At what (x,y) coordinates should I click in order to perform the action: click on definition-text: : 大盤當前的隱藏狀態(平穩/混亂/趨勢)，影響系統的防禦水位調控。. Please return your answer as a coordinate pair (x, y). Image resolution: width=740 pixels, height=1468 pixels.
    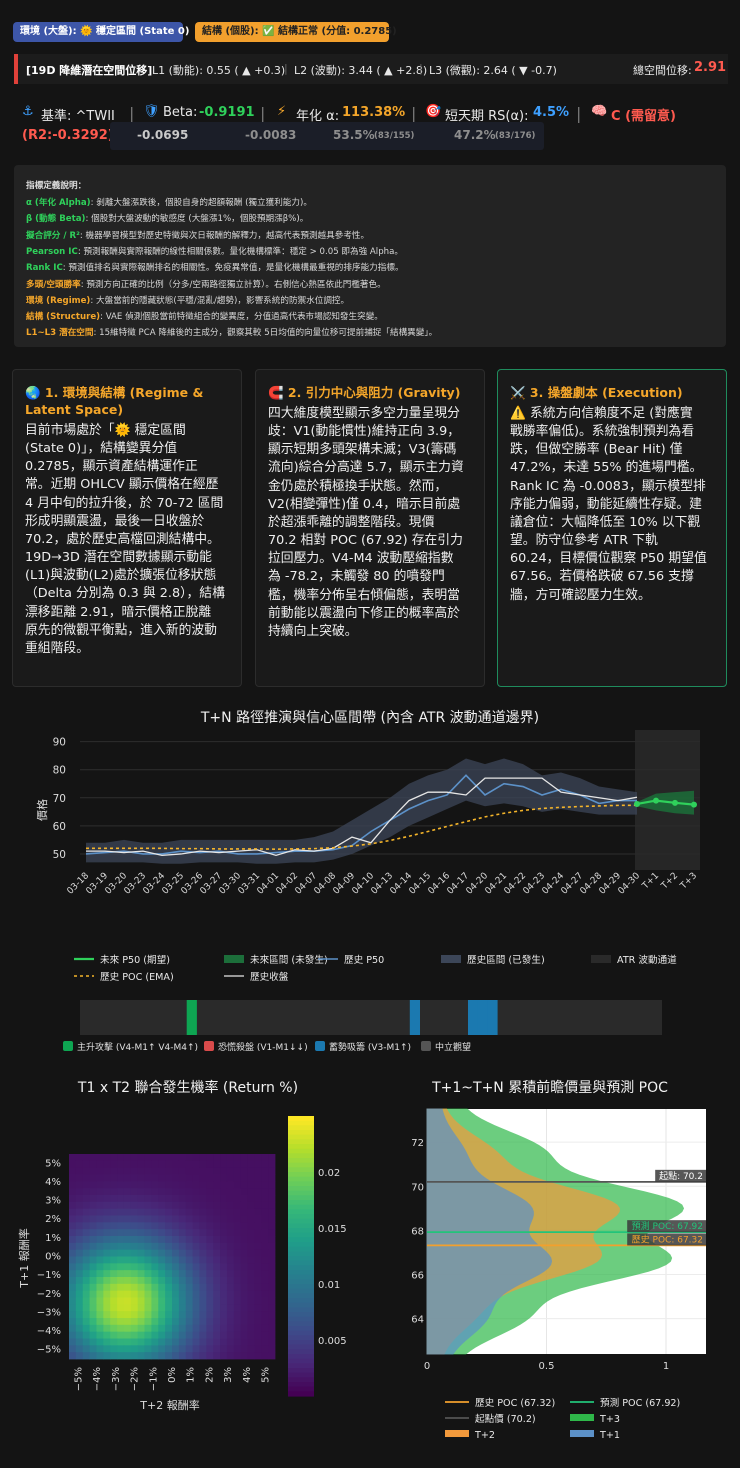
    Looking at the image, I should click on (220, 300).